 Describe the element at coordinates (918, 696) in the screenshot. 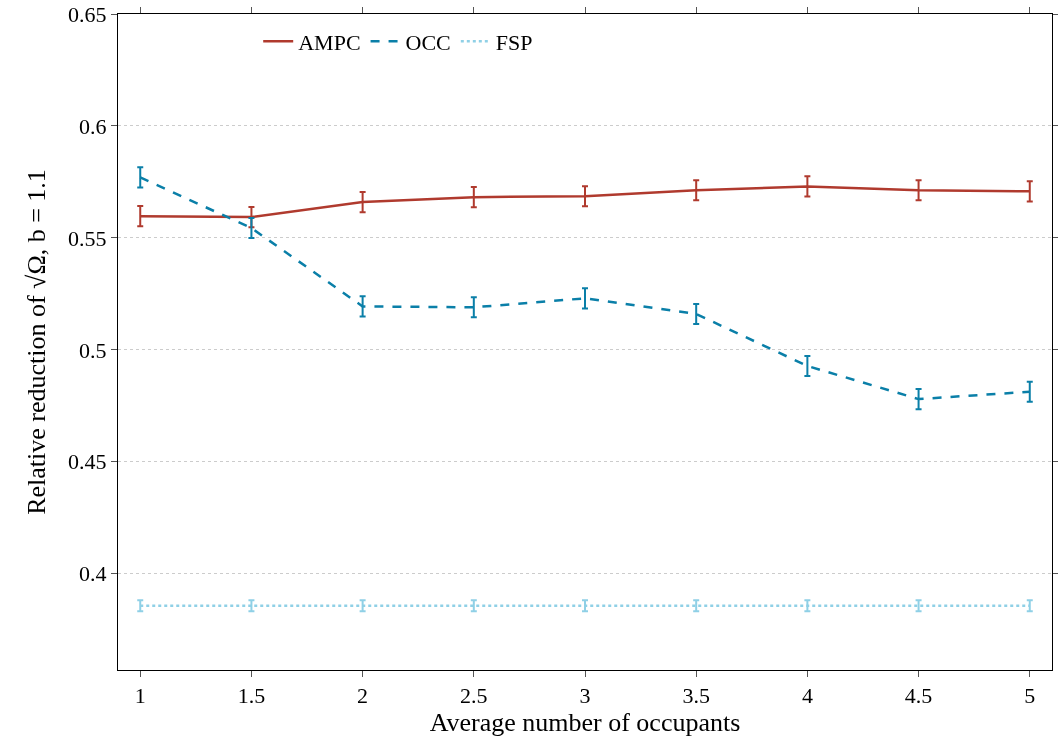

I see `x-tick-label: 4.5` at that location.